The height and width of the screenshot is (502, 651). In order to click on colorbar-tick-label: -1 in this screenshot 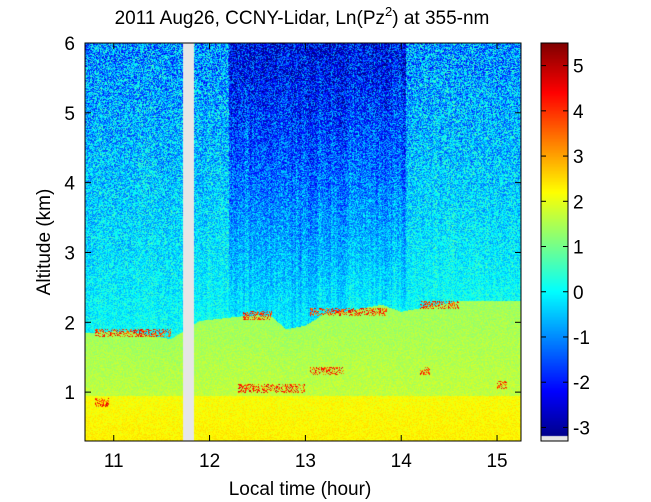, I will do `click(581, 338)`.